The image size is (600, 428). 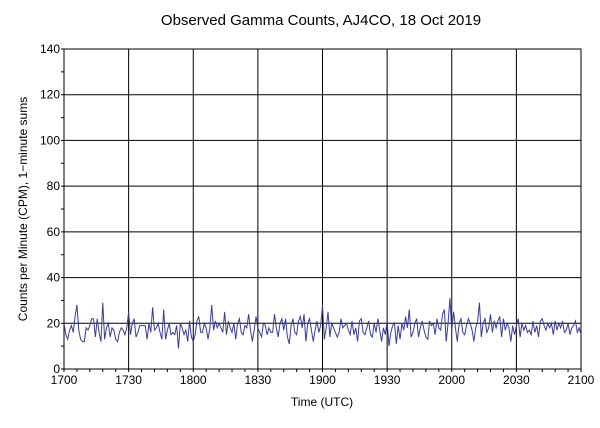 I want to click on y-tick-label: 140, so click(x=50, y=49).